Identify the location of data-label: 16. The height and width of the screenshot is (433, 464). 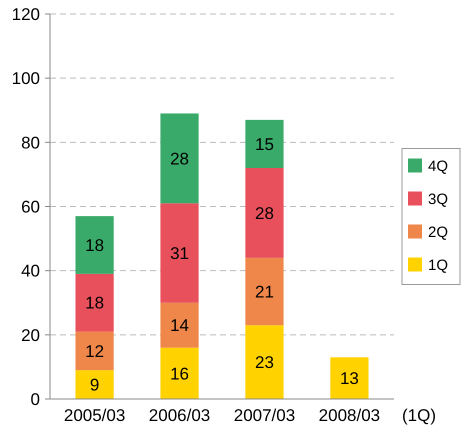
(179, 374).